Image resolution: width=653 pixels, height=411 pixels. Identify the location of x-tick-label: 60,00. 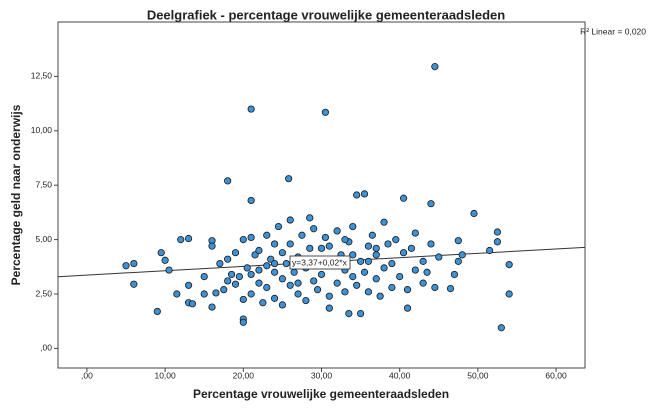
(556, 375).